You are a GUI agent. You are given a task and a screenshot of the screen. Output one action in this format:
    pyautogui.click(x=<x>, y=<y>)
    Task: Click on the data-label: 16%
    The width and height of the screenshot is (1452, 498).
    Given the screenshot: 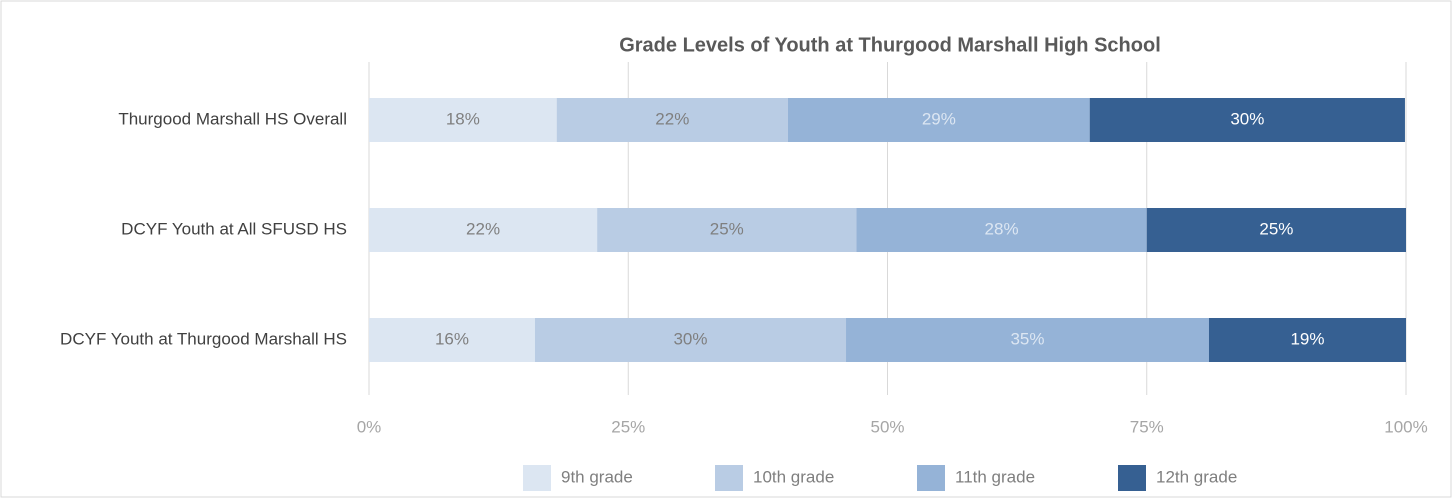 What is the action you would take?
    pyautogui.click(x=452, y=338)
    